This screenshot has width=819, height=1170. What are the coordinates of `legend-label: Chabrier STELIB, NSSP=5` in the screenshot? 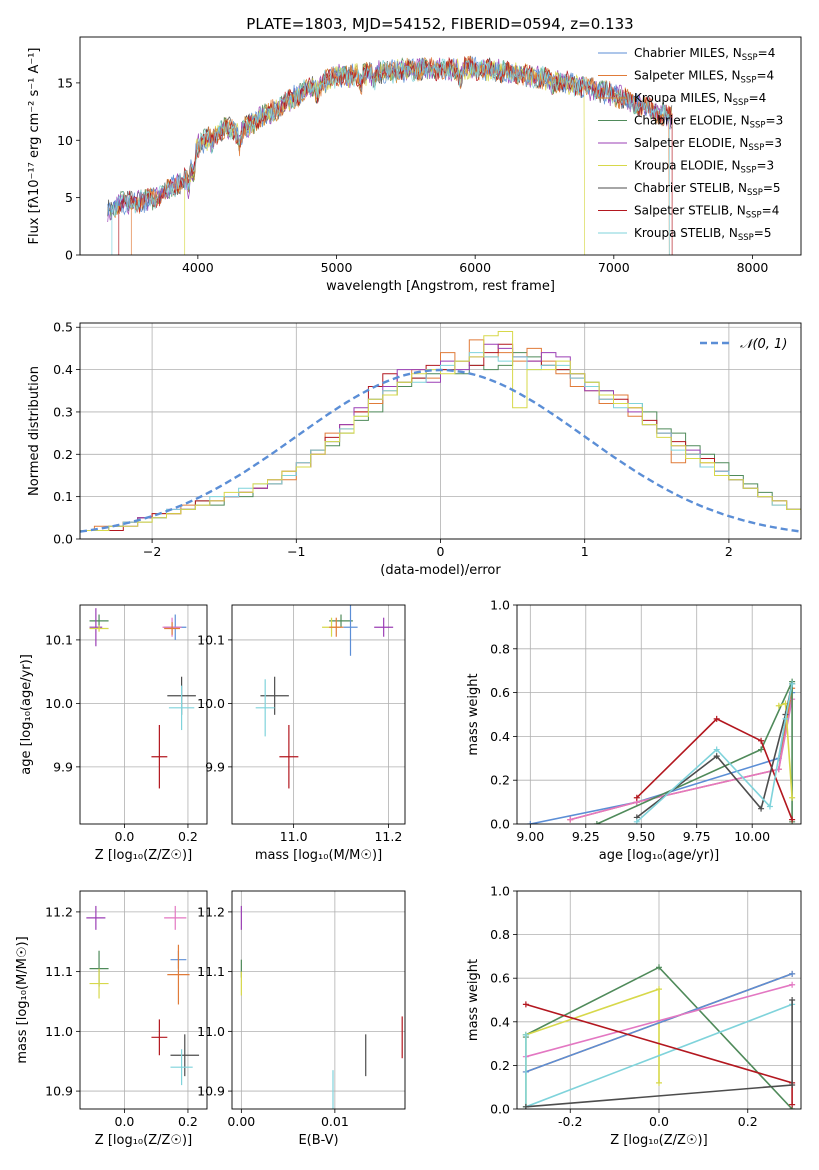 It's located at (707, 189).